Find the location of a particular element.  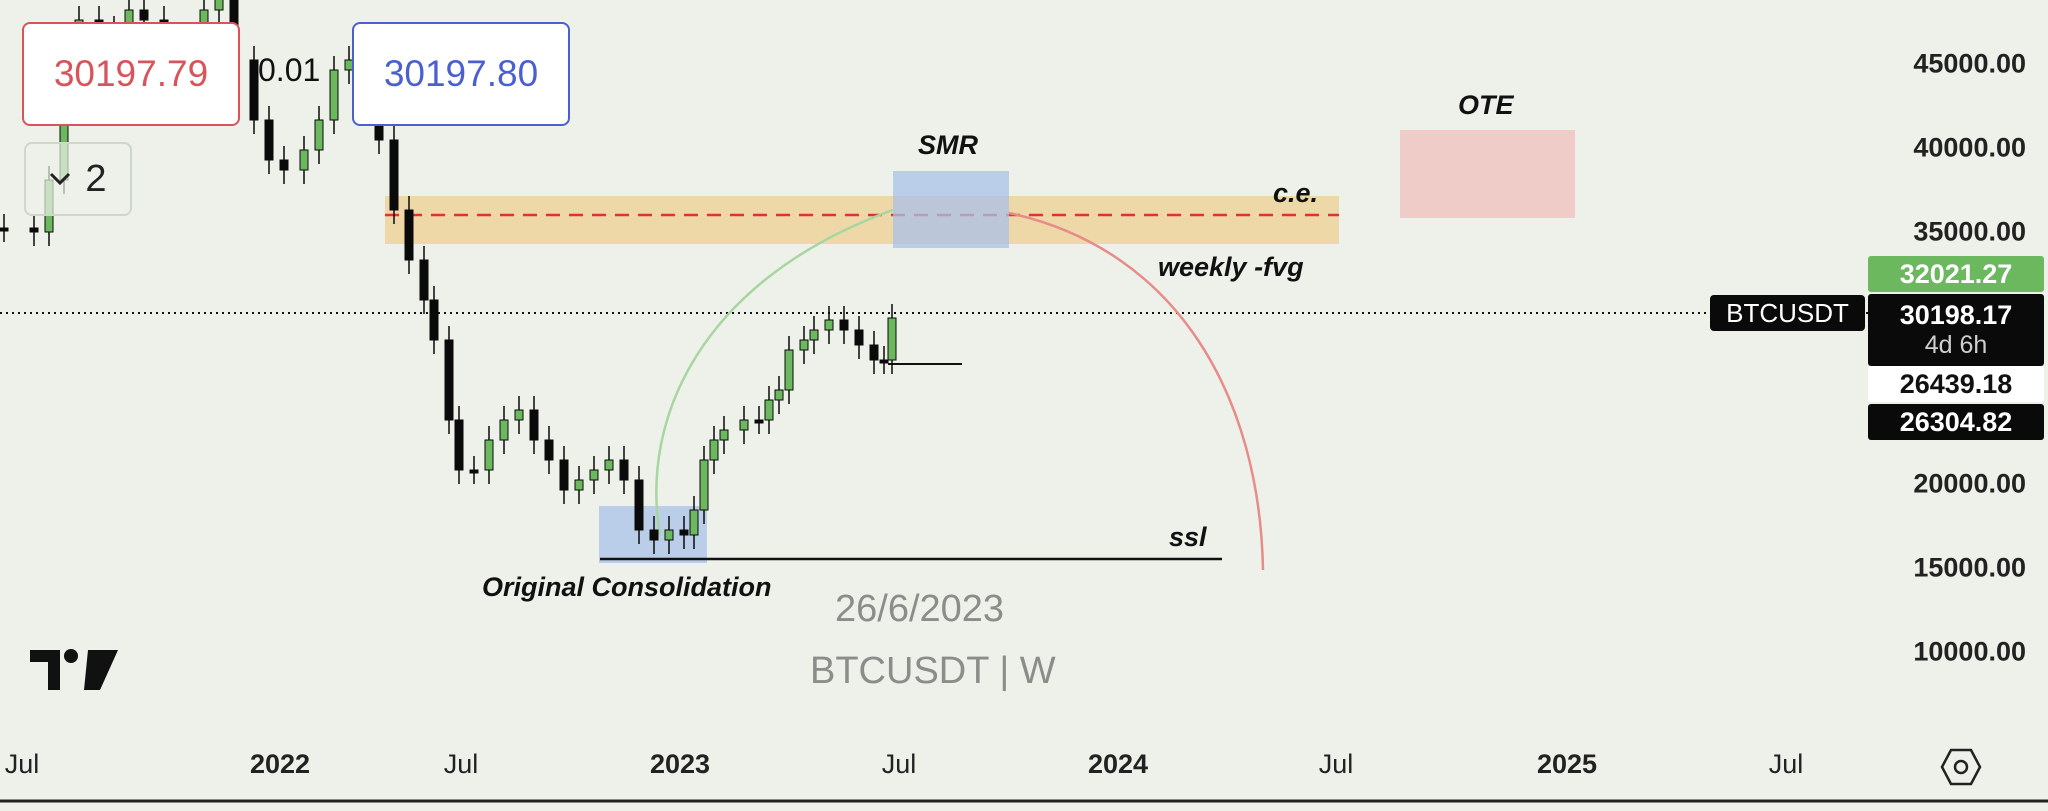

smr-box is located at coordinates (951, 209).